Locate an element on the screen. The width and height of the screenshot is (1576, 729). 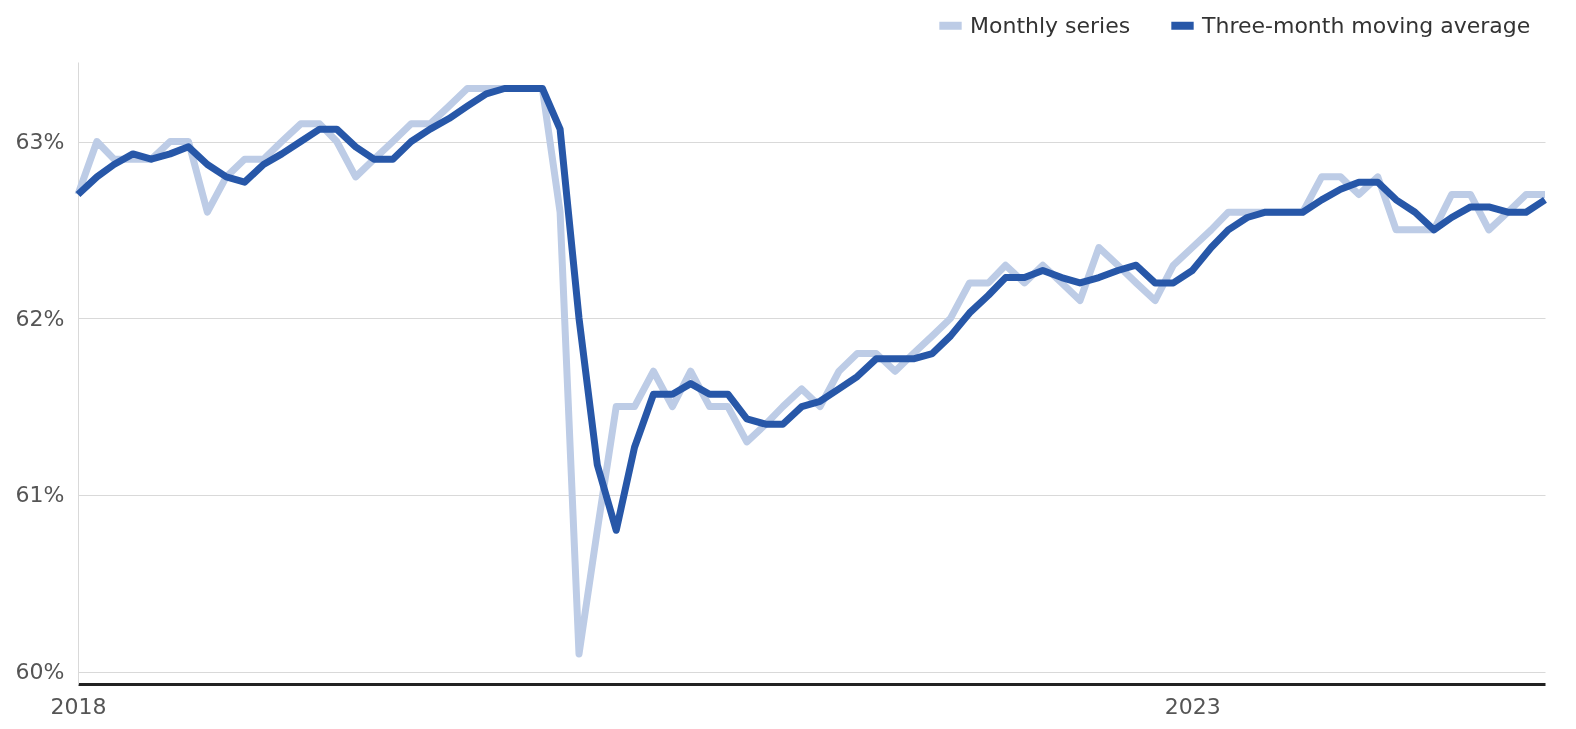
legend-label: Monthly series is located at coordinates (1050, 25).